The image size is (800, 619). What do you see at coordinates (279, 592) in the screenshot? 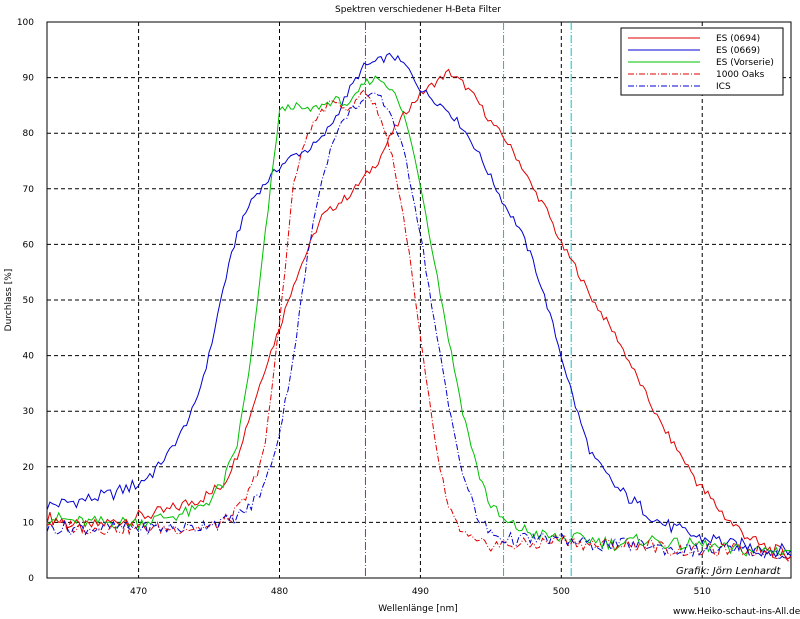
I see `x-tick-label-480: 480` at bounding box center [279, 592].